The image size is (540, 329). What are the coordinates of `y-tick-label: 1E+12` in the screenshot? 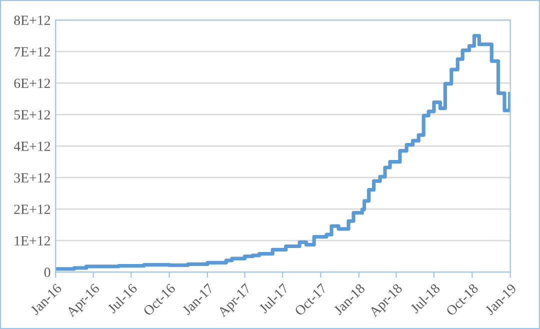 It's located at (32, 241).